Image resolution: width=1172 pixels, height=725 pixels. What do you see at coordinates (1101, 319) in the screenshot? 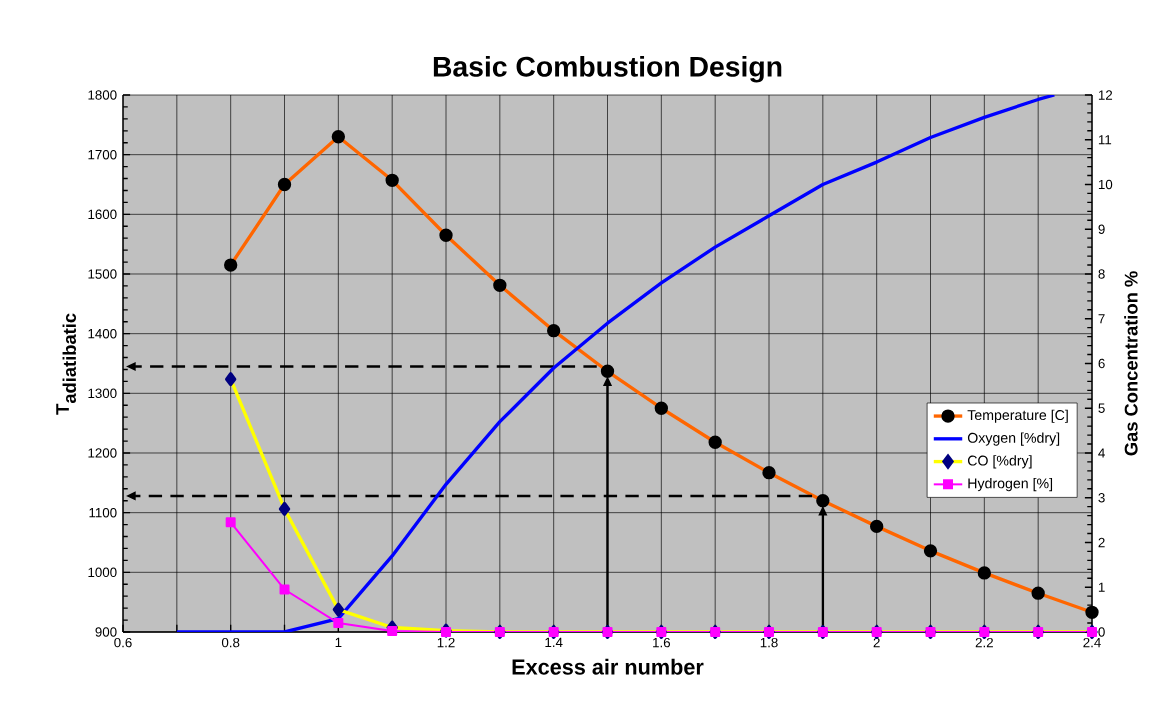
I see `y2-tick-label: 7` at bounding box center [1101, 319].